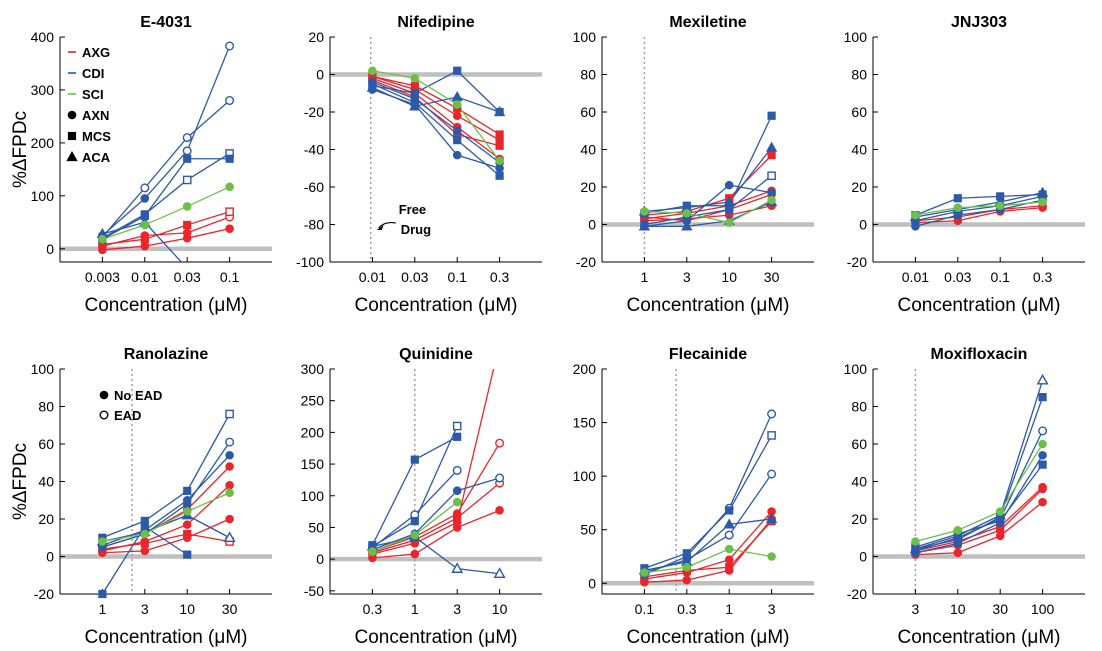 The height and width of the screenshot is (651, 1102). I want to click on legend-label: AXG, so click(96, 52).